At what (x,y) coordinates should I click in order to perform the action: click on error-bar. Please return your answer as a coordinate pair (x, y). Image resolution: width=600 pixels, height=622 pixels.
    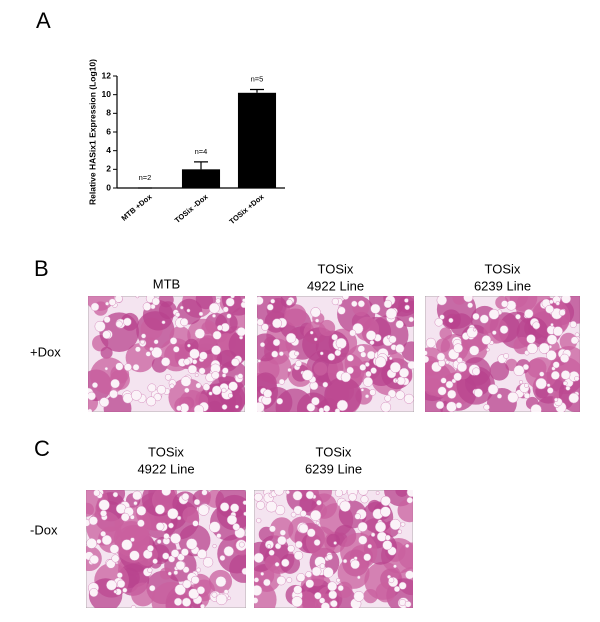
    Looking at the image, I should click on (257, 90).